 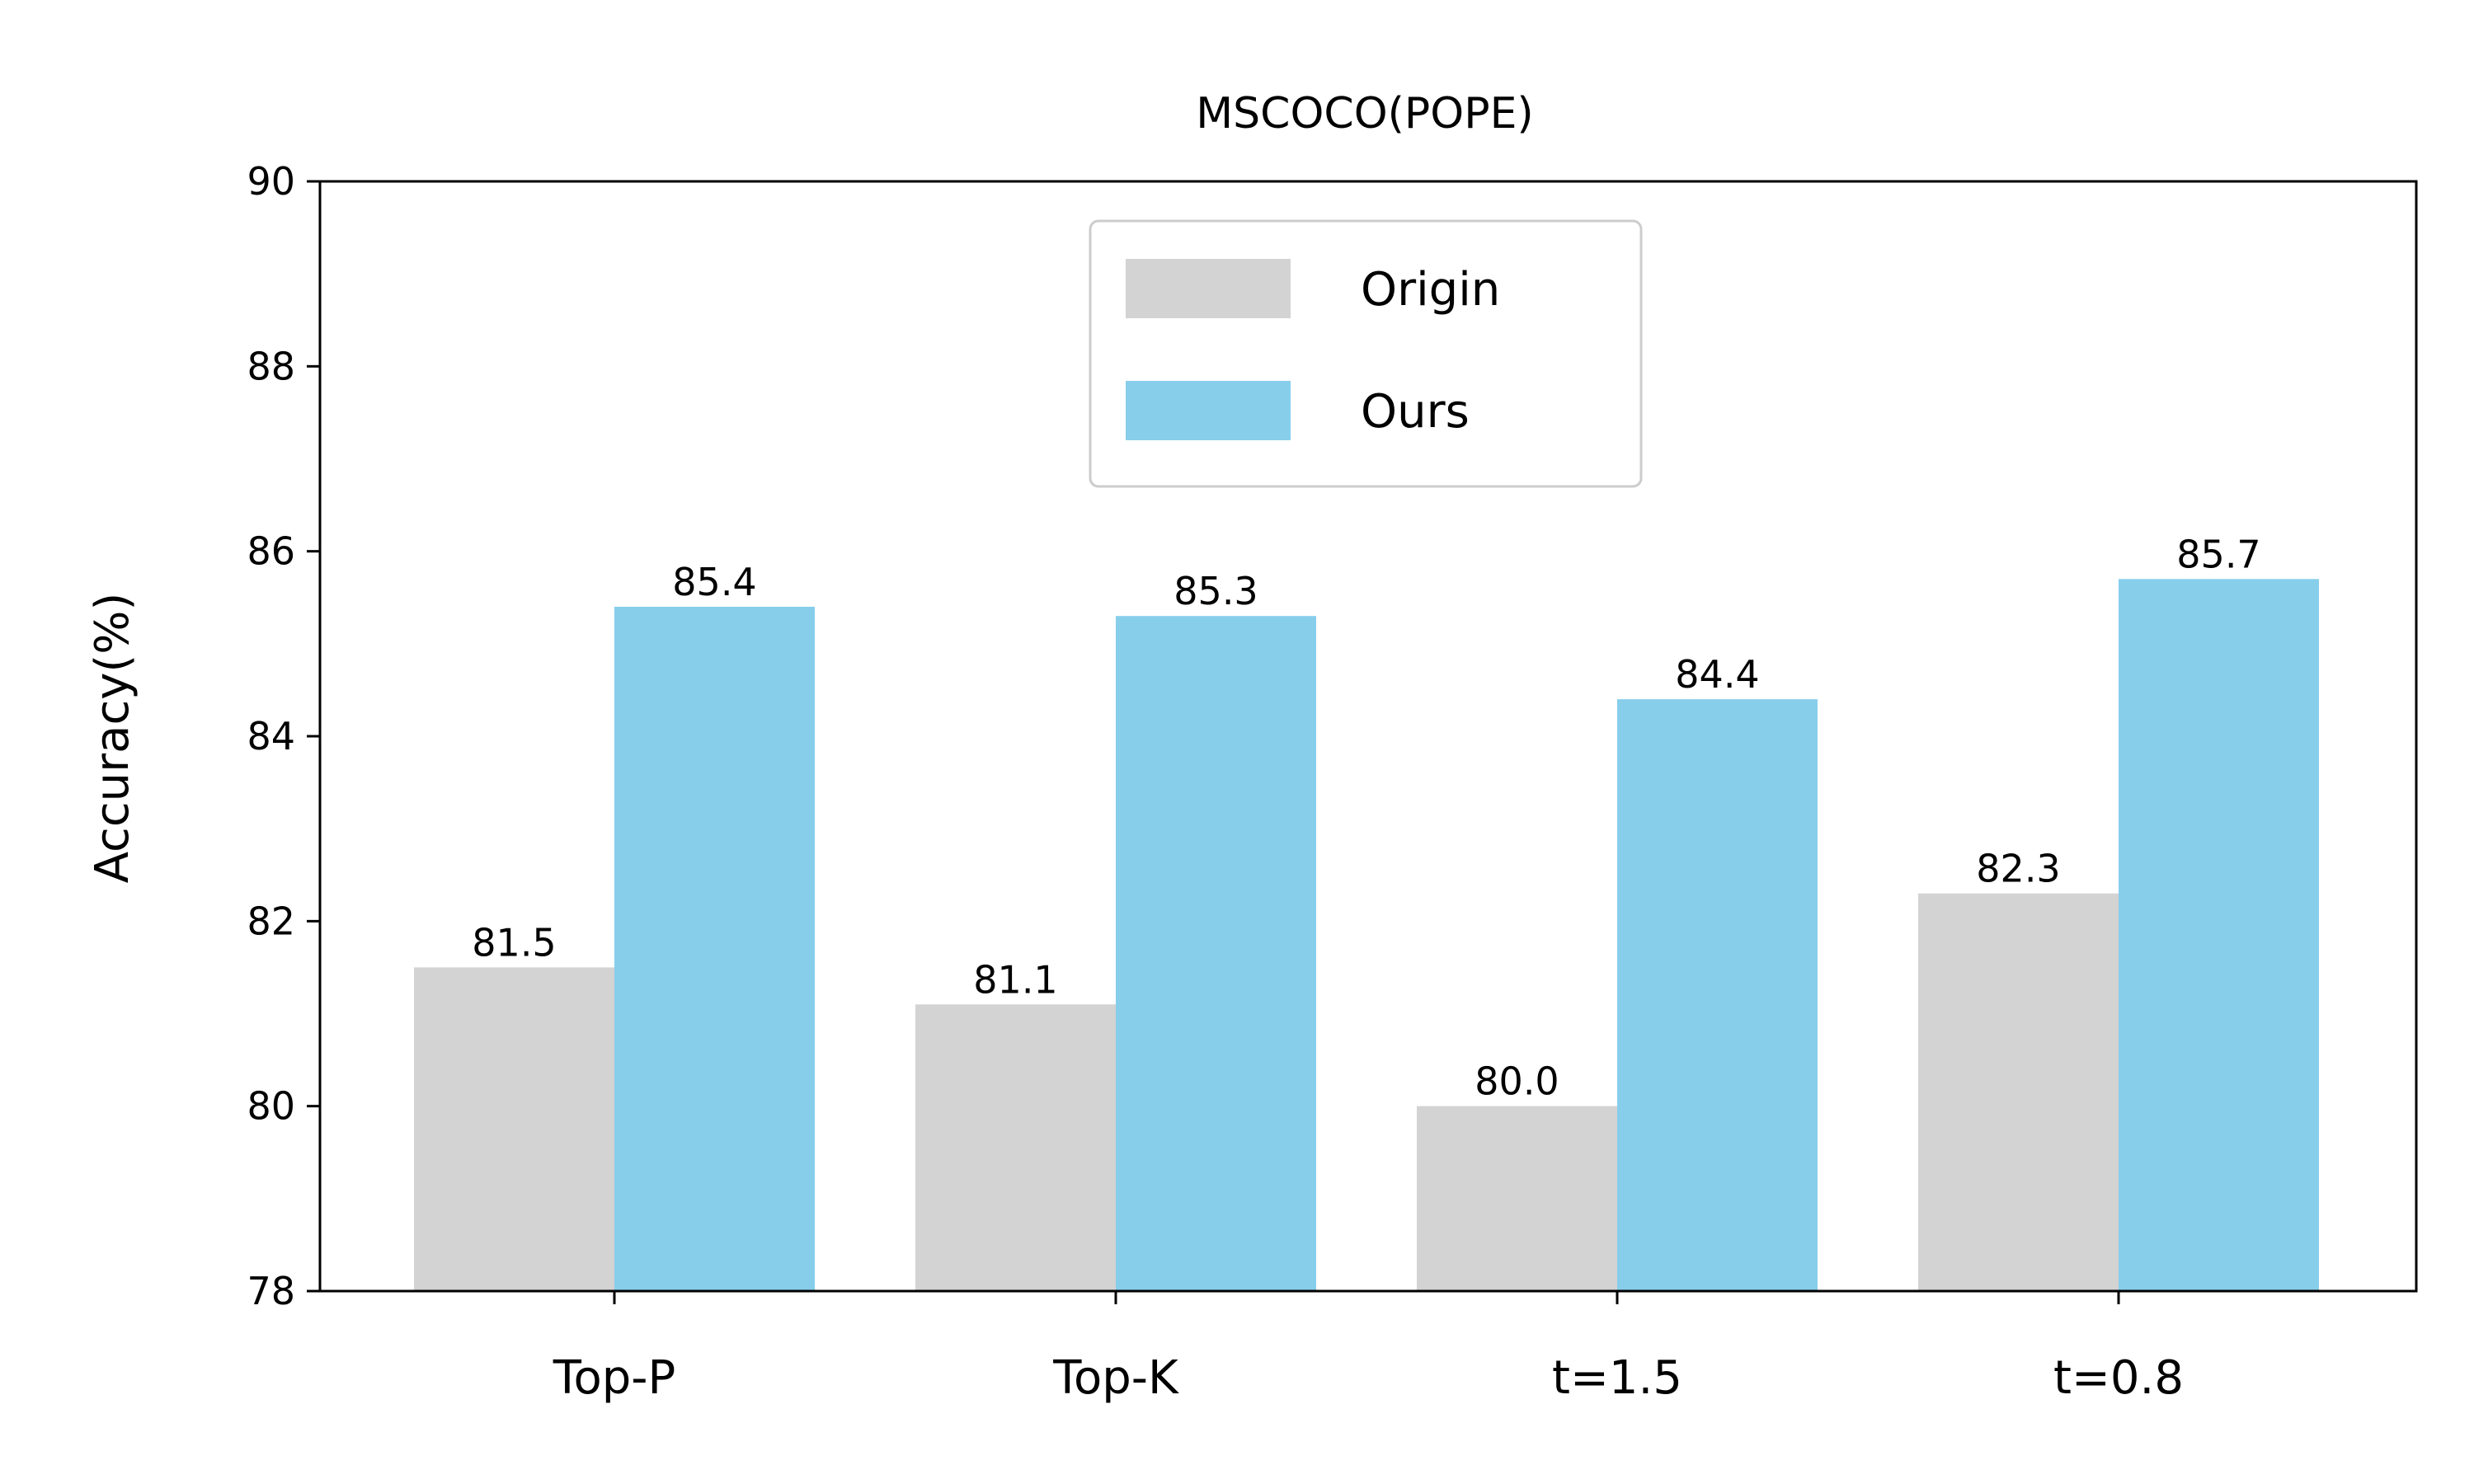 I want to click on bar-label-origin-3: 80.0, so click(x=1517, y=1081).